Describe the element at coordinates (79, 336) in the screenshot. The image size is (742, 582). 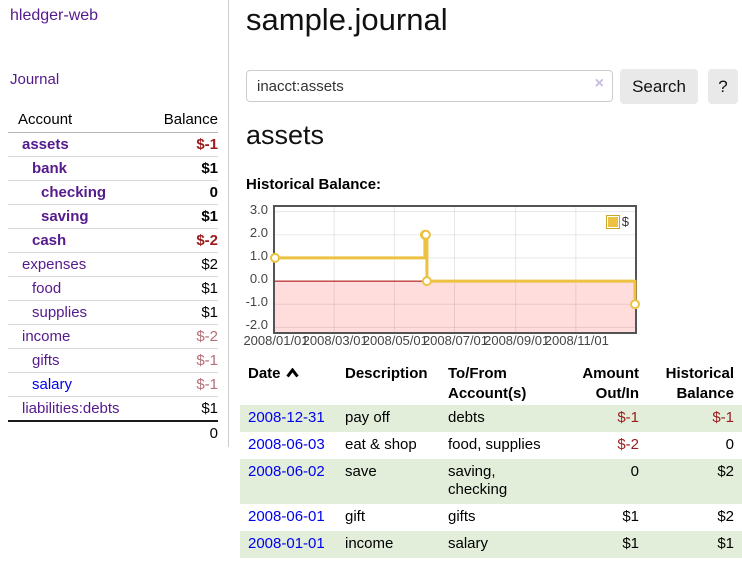
I see `account-cell: income` at that location.